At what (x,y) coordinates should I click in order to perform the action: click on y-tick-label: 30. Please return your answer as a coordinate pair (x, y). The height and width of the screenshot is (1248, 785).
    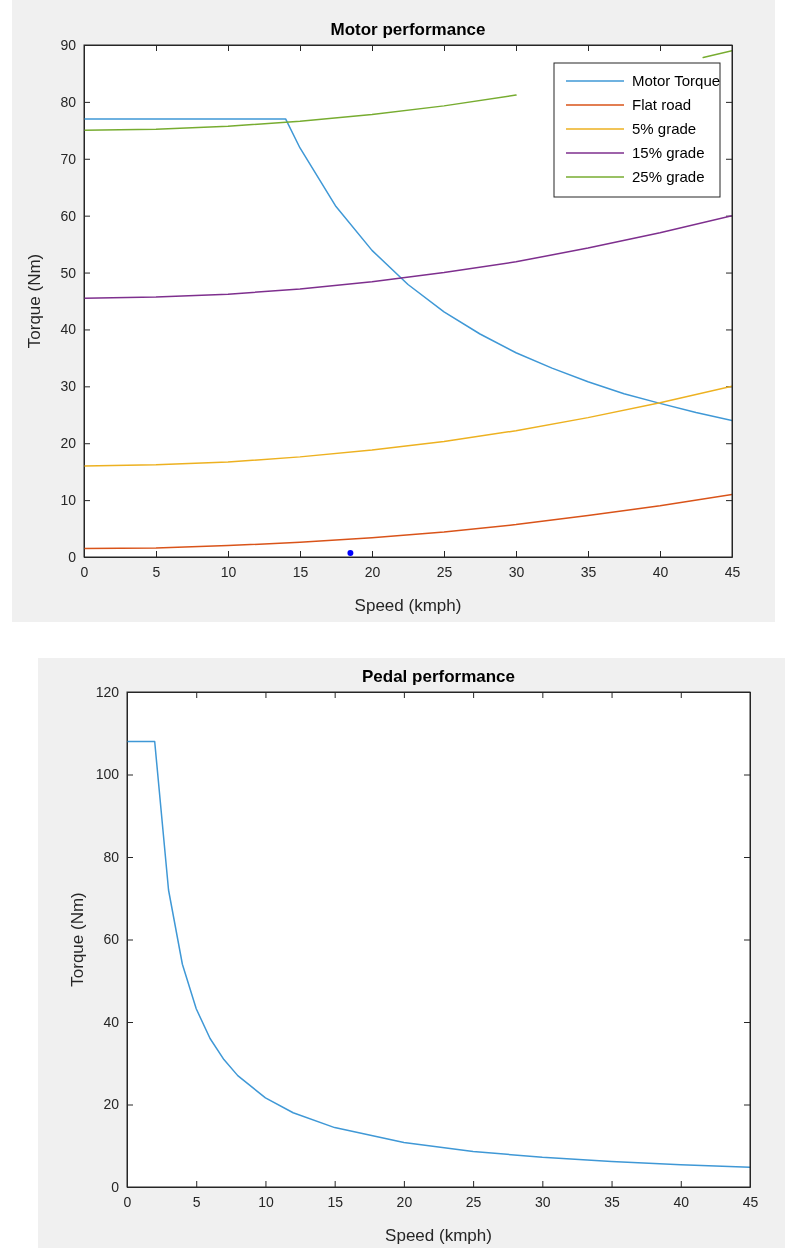
    Looking at the image, I should click on (68, 386).